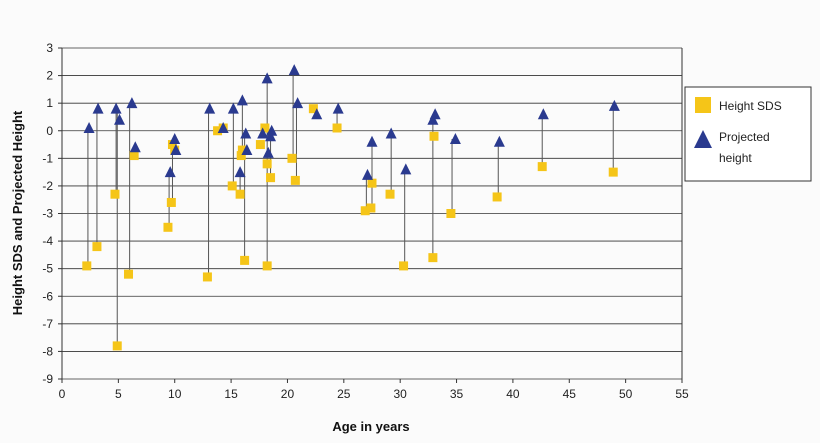 The height and width of the screenshot is (443, 820). What do you see at coordinates (47, 158) in the screenshot?
I see `y-tick-label: -1` at bounding box center [47, 158].